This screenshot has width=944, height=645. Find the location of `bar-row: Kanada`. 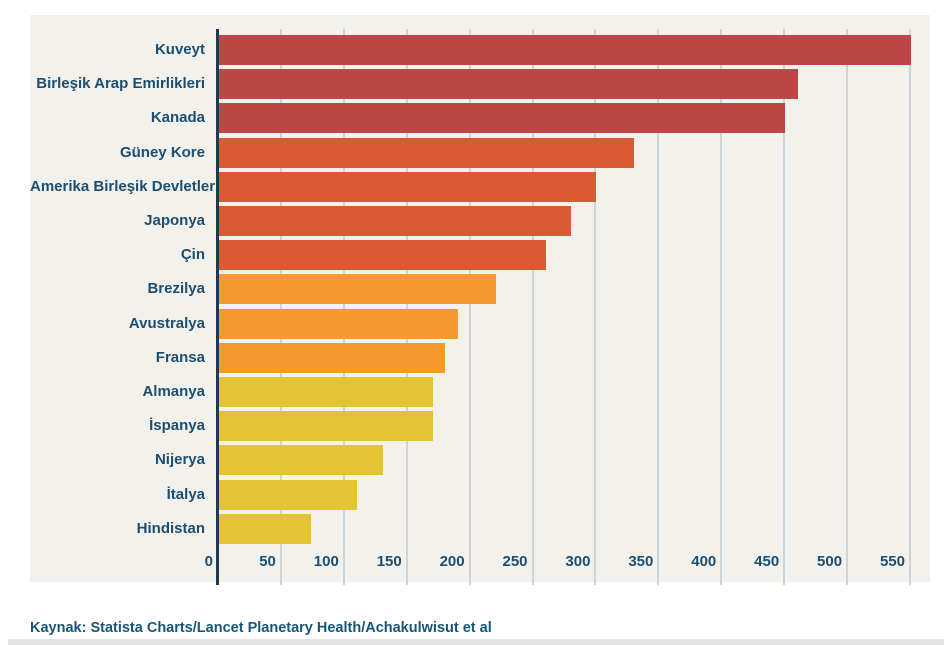

bar-row: Kanada is located at coordinates (480, 118).